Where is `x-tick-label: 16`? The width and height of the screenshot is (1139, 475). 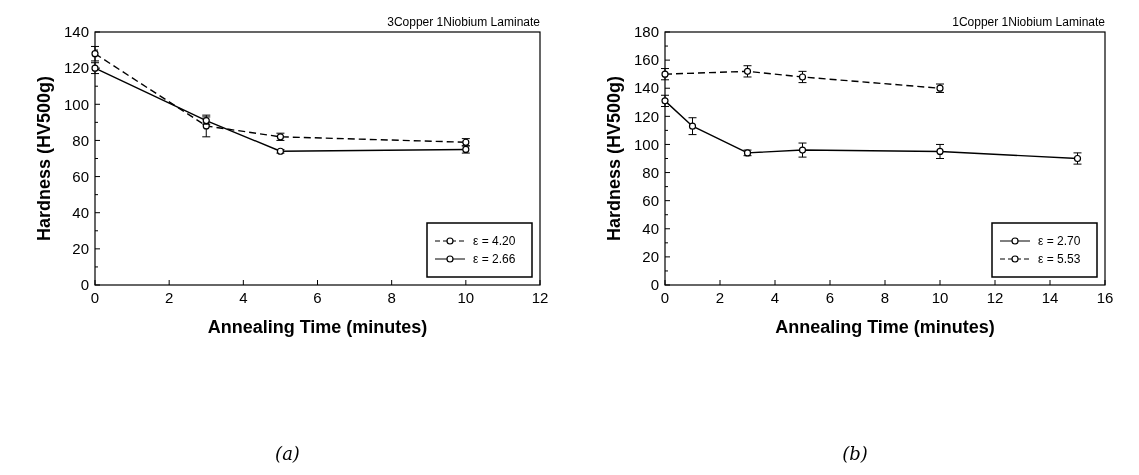 x-tick-label: 16 is located at coordinates (1105, 297).